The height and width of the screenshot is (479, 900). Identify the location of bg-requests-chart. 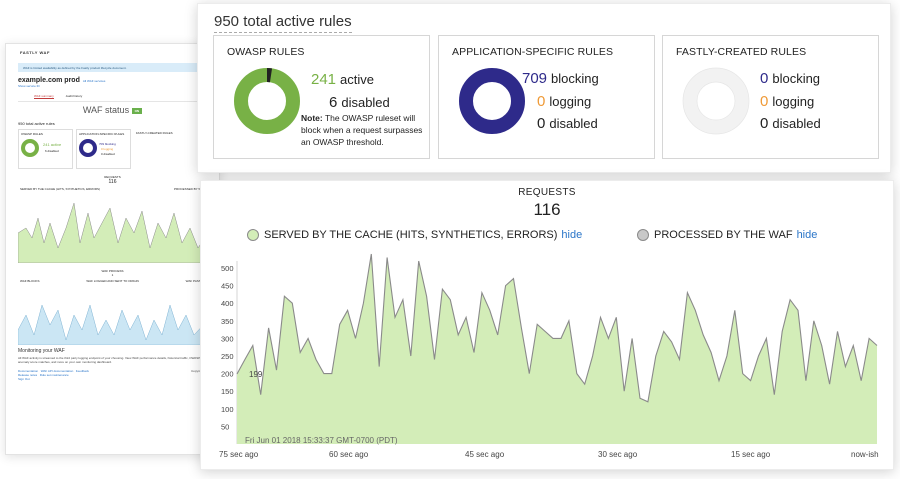
(113, 232).